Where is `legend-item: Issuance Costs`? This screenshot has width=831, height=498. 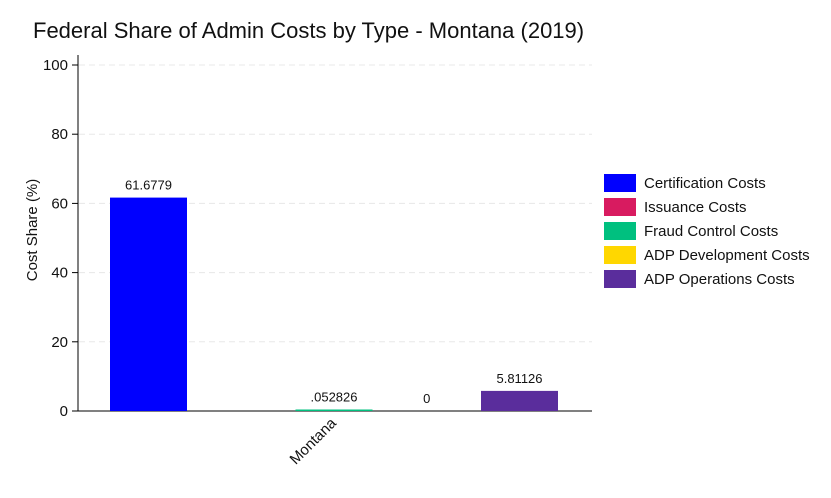 legend-item: Issuance Costs is located at coordinates (707, 207).